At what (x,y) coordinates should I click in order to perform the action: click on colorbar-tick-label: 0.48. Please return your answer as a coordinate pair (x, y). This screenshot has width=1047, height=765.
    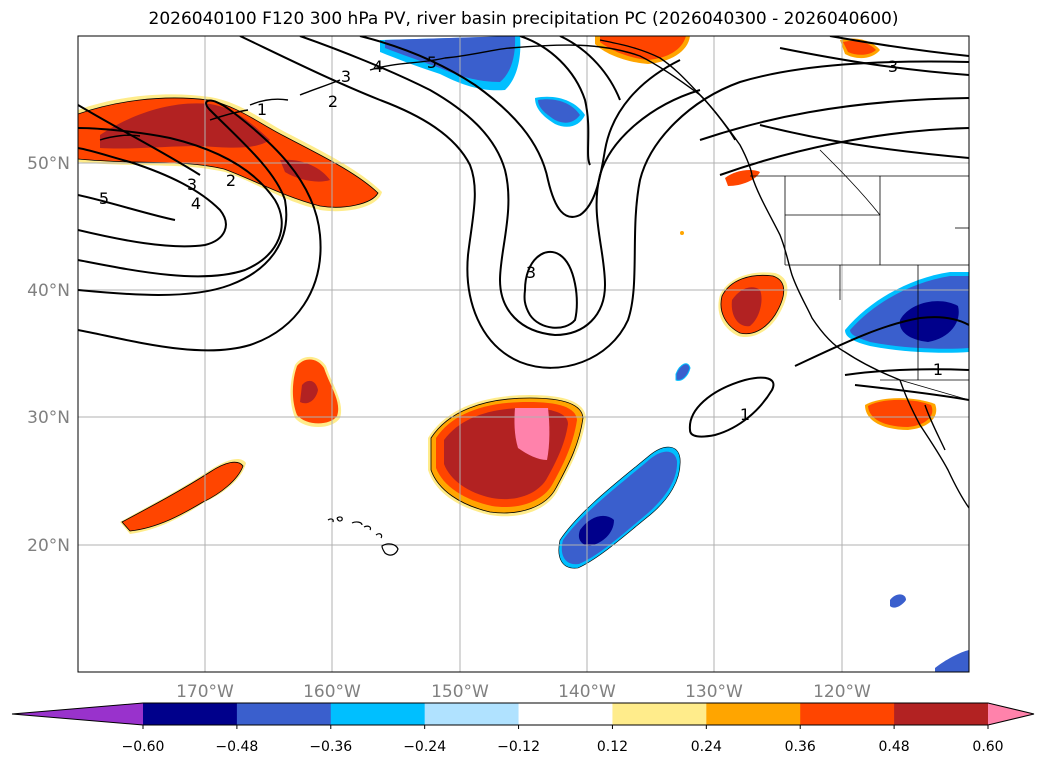
    Looking at the image, I should click on (894, 747).